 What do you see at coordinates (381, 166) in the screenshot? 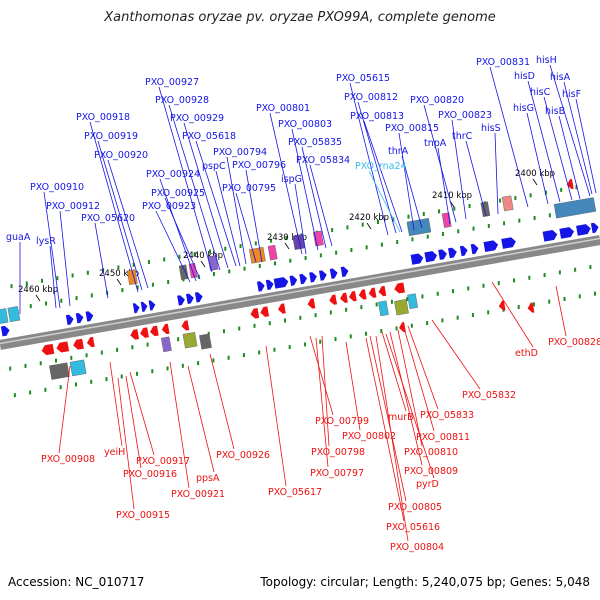
I see `gene-label-top: PXO_rna24` at bounding box center [381, 166].